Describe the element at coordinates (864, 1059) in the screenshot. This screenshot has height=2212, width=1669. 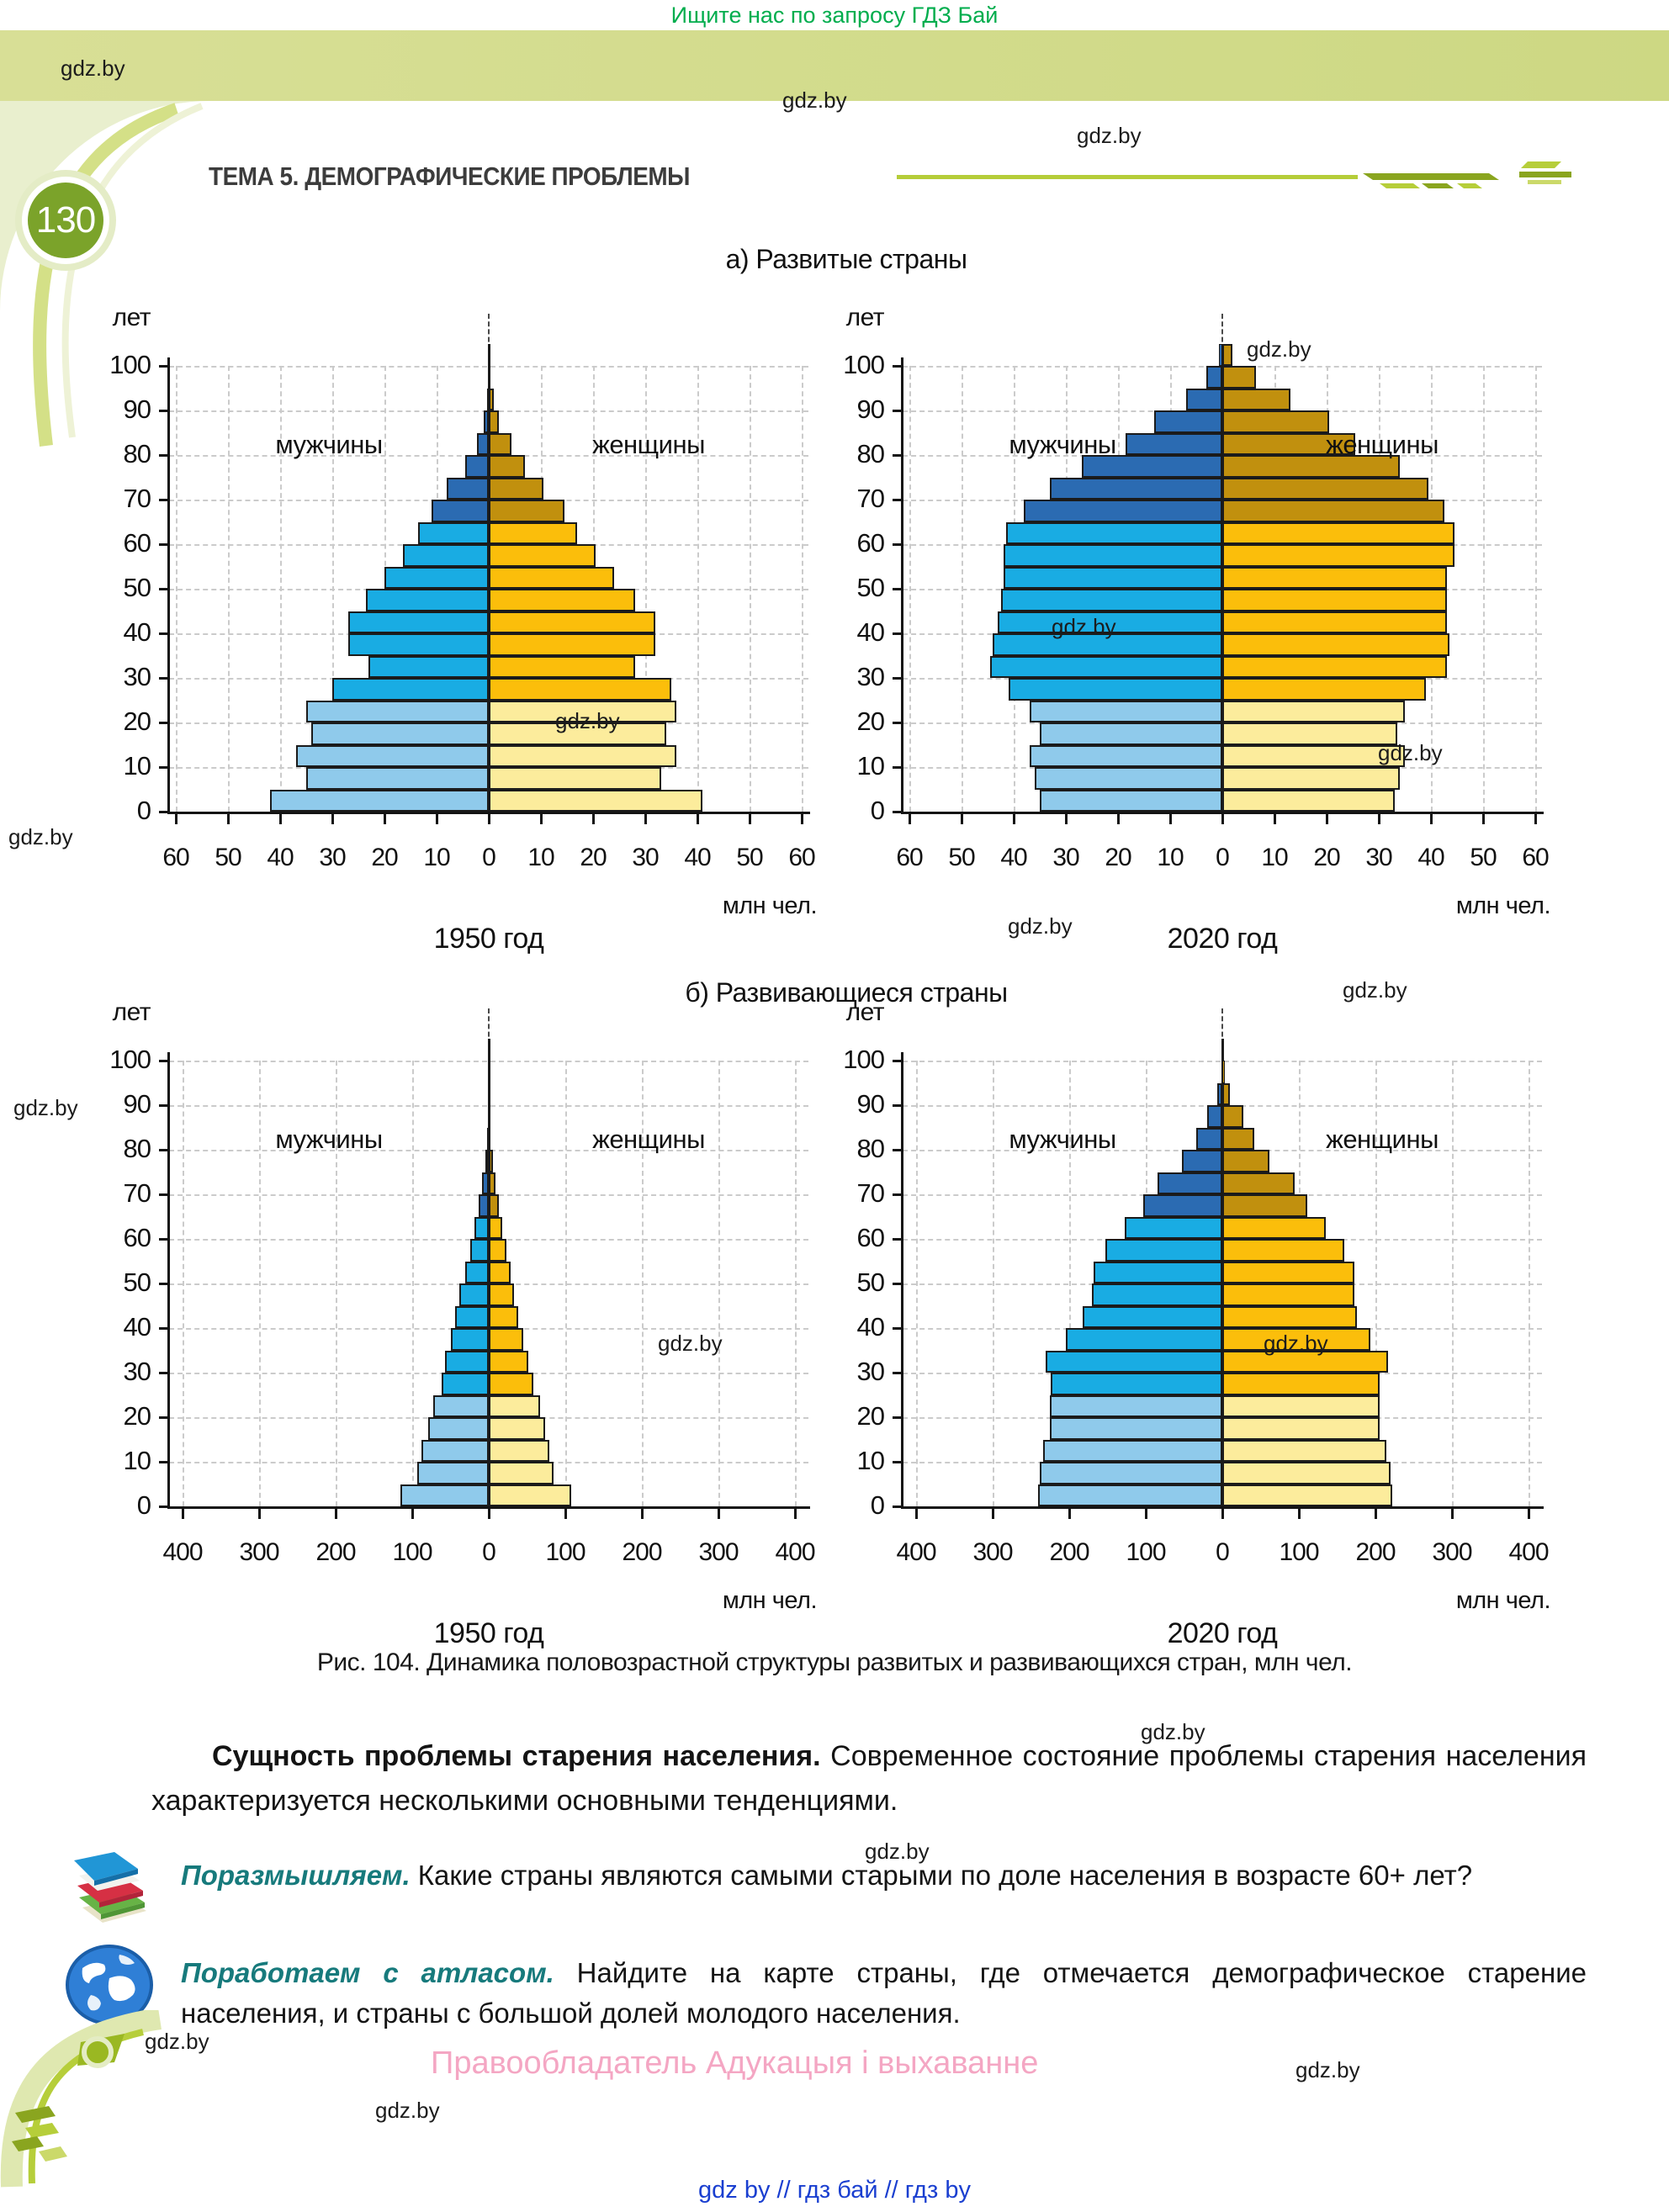
I see `y-axis-label: 100` at that location.